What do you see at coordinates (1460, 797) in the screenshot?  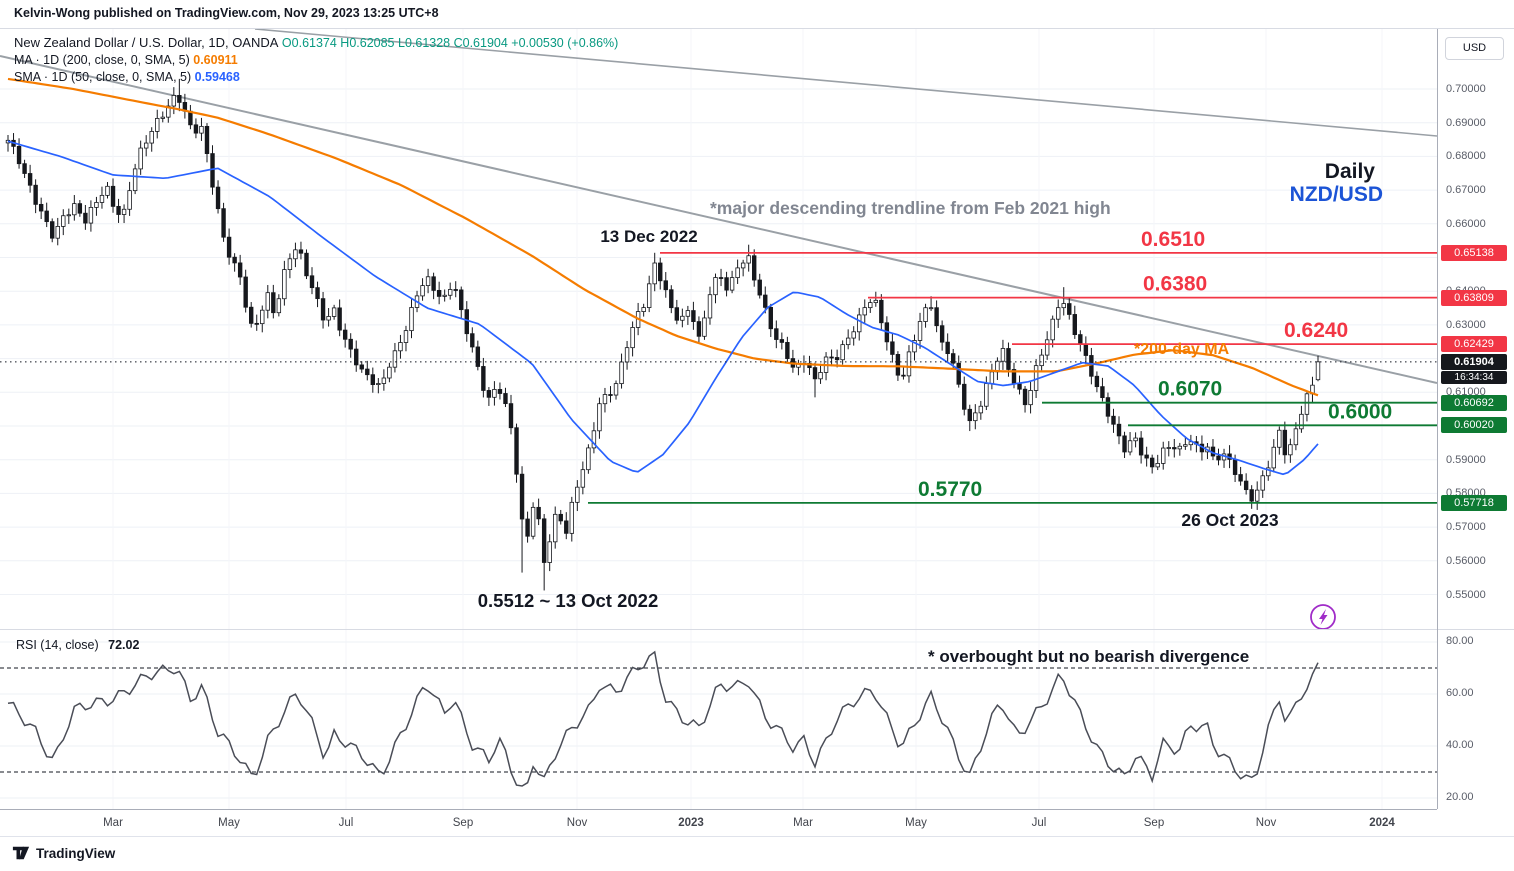 I see `rsi-tick: 20.00` at bounding box center [1460, 797].